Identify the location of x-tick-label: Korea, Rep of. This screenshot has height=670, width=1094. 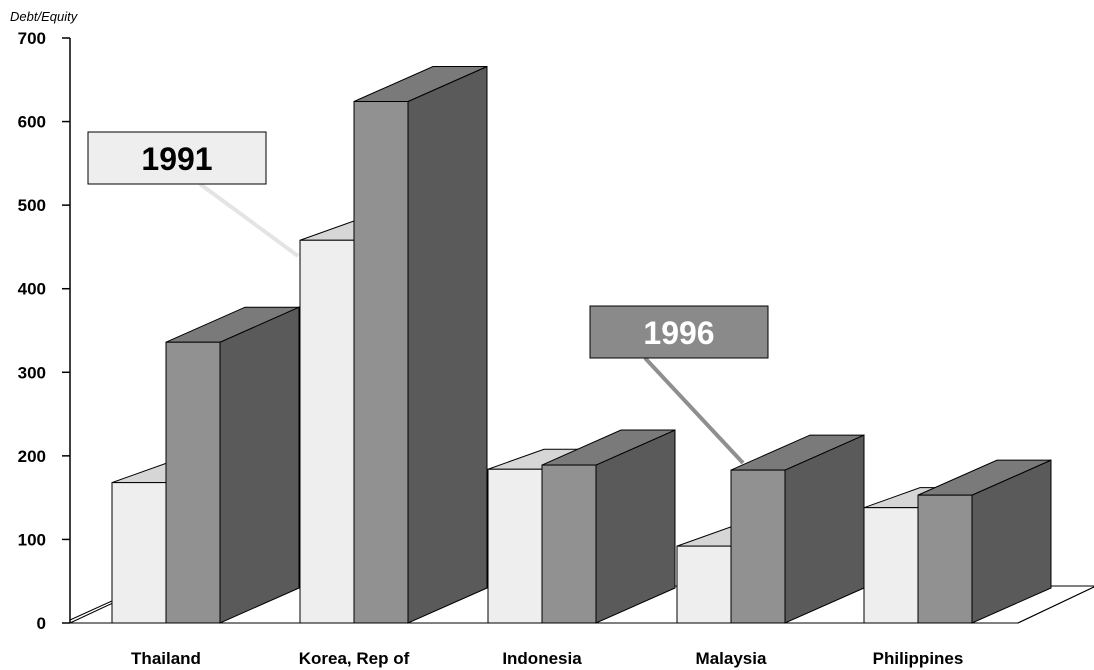
(354, 658).